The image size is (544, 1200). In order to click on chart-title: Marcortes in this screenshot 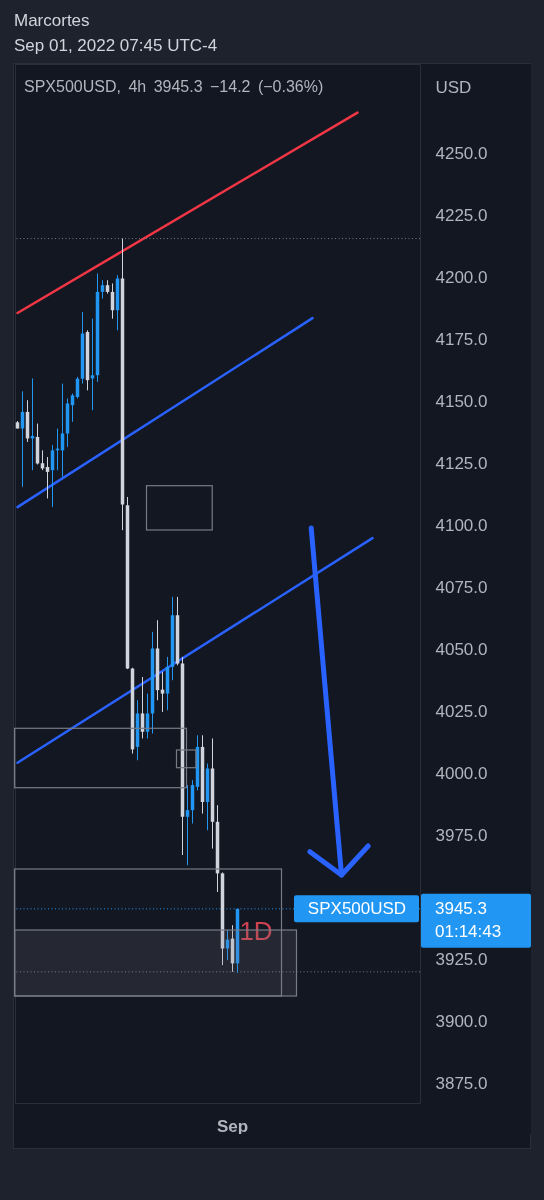, I will do `click(52, 21)`.